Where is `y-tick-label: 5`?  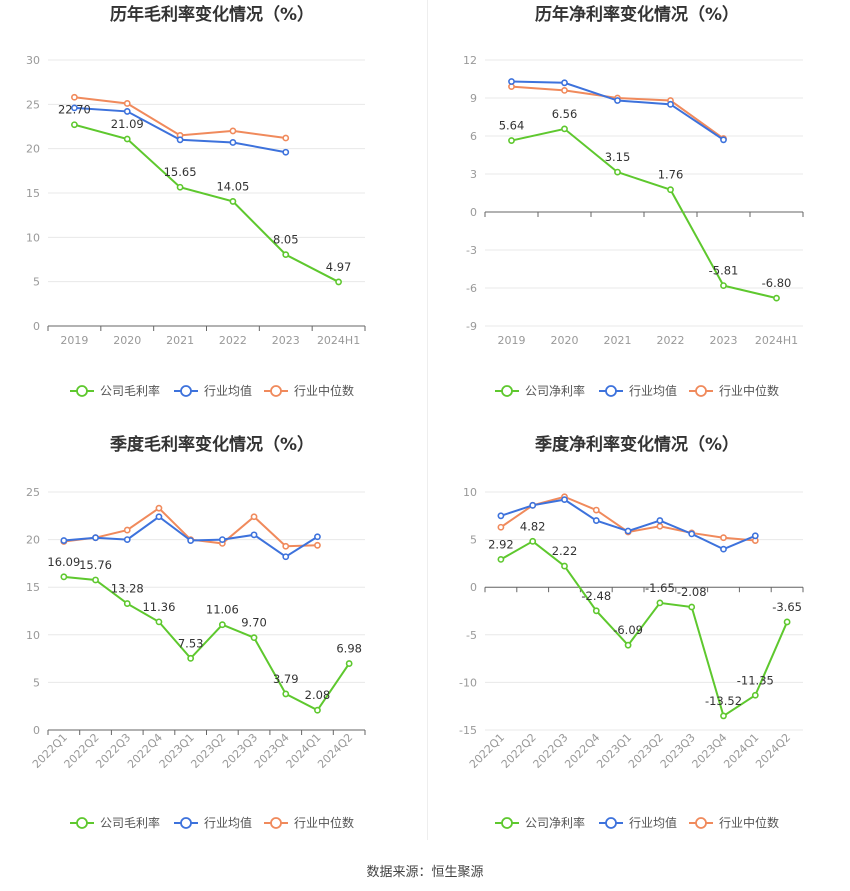
y-tick-label: 5 is located at coordinates (473, 540).